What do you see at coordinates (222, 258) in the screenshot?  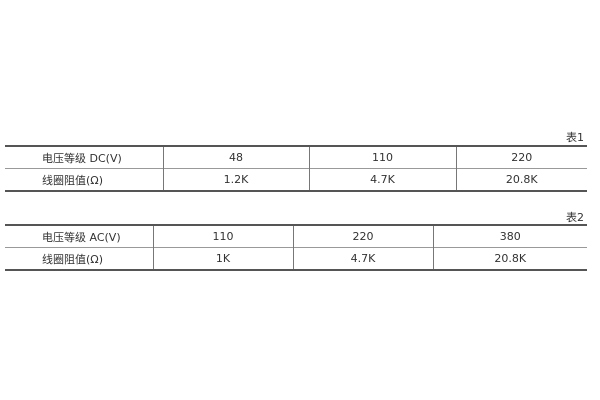 I see `cell: 1K` at bounding box center [222, 258].